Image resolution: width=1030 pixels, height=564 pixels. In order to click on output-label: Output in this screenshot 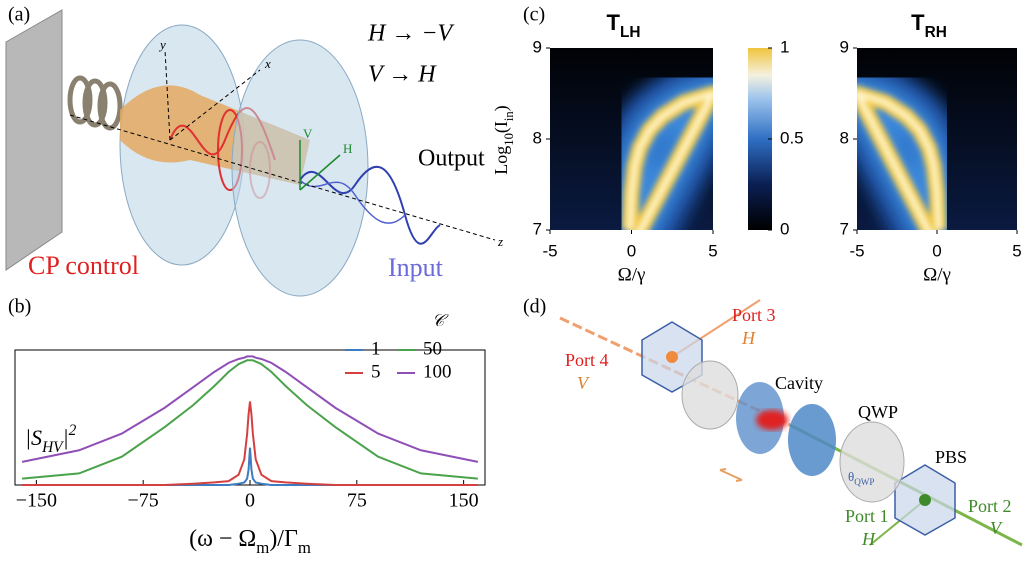, I will do `click(451, 159)`.